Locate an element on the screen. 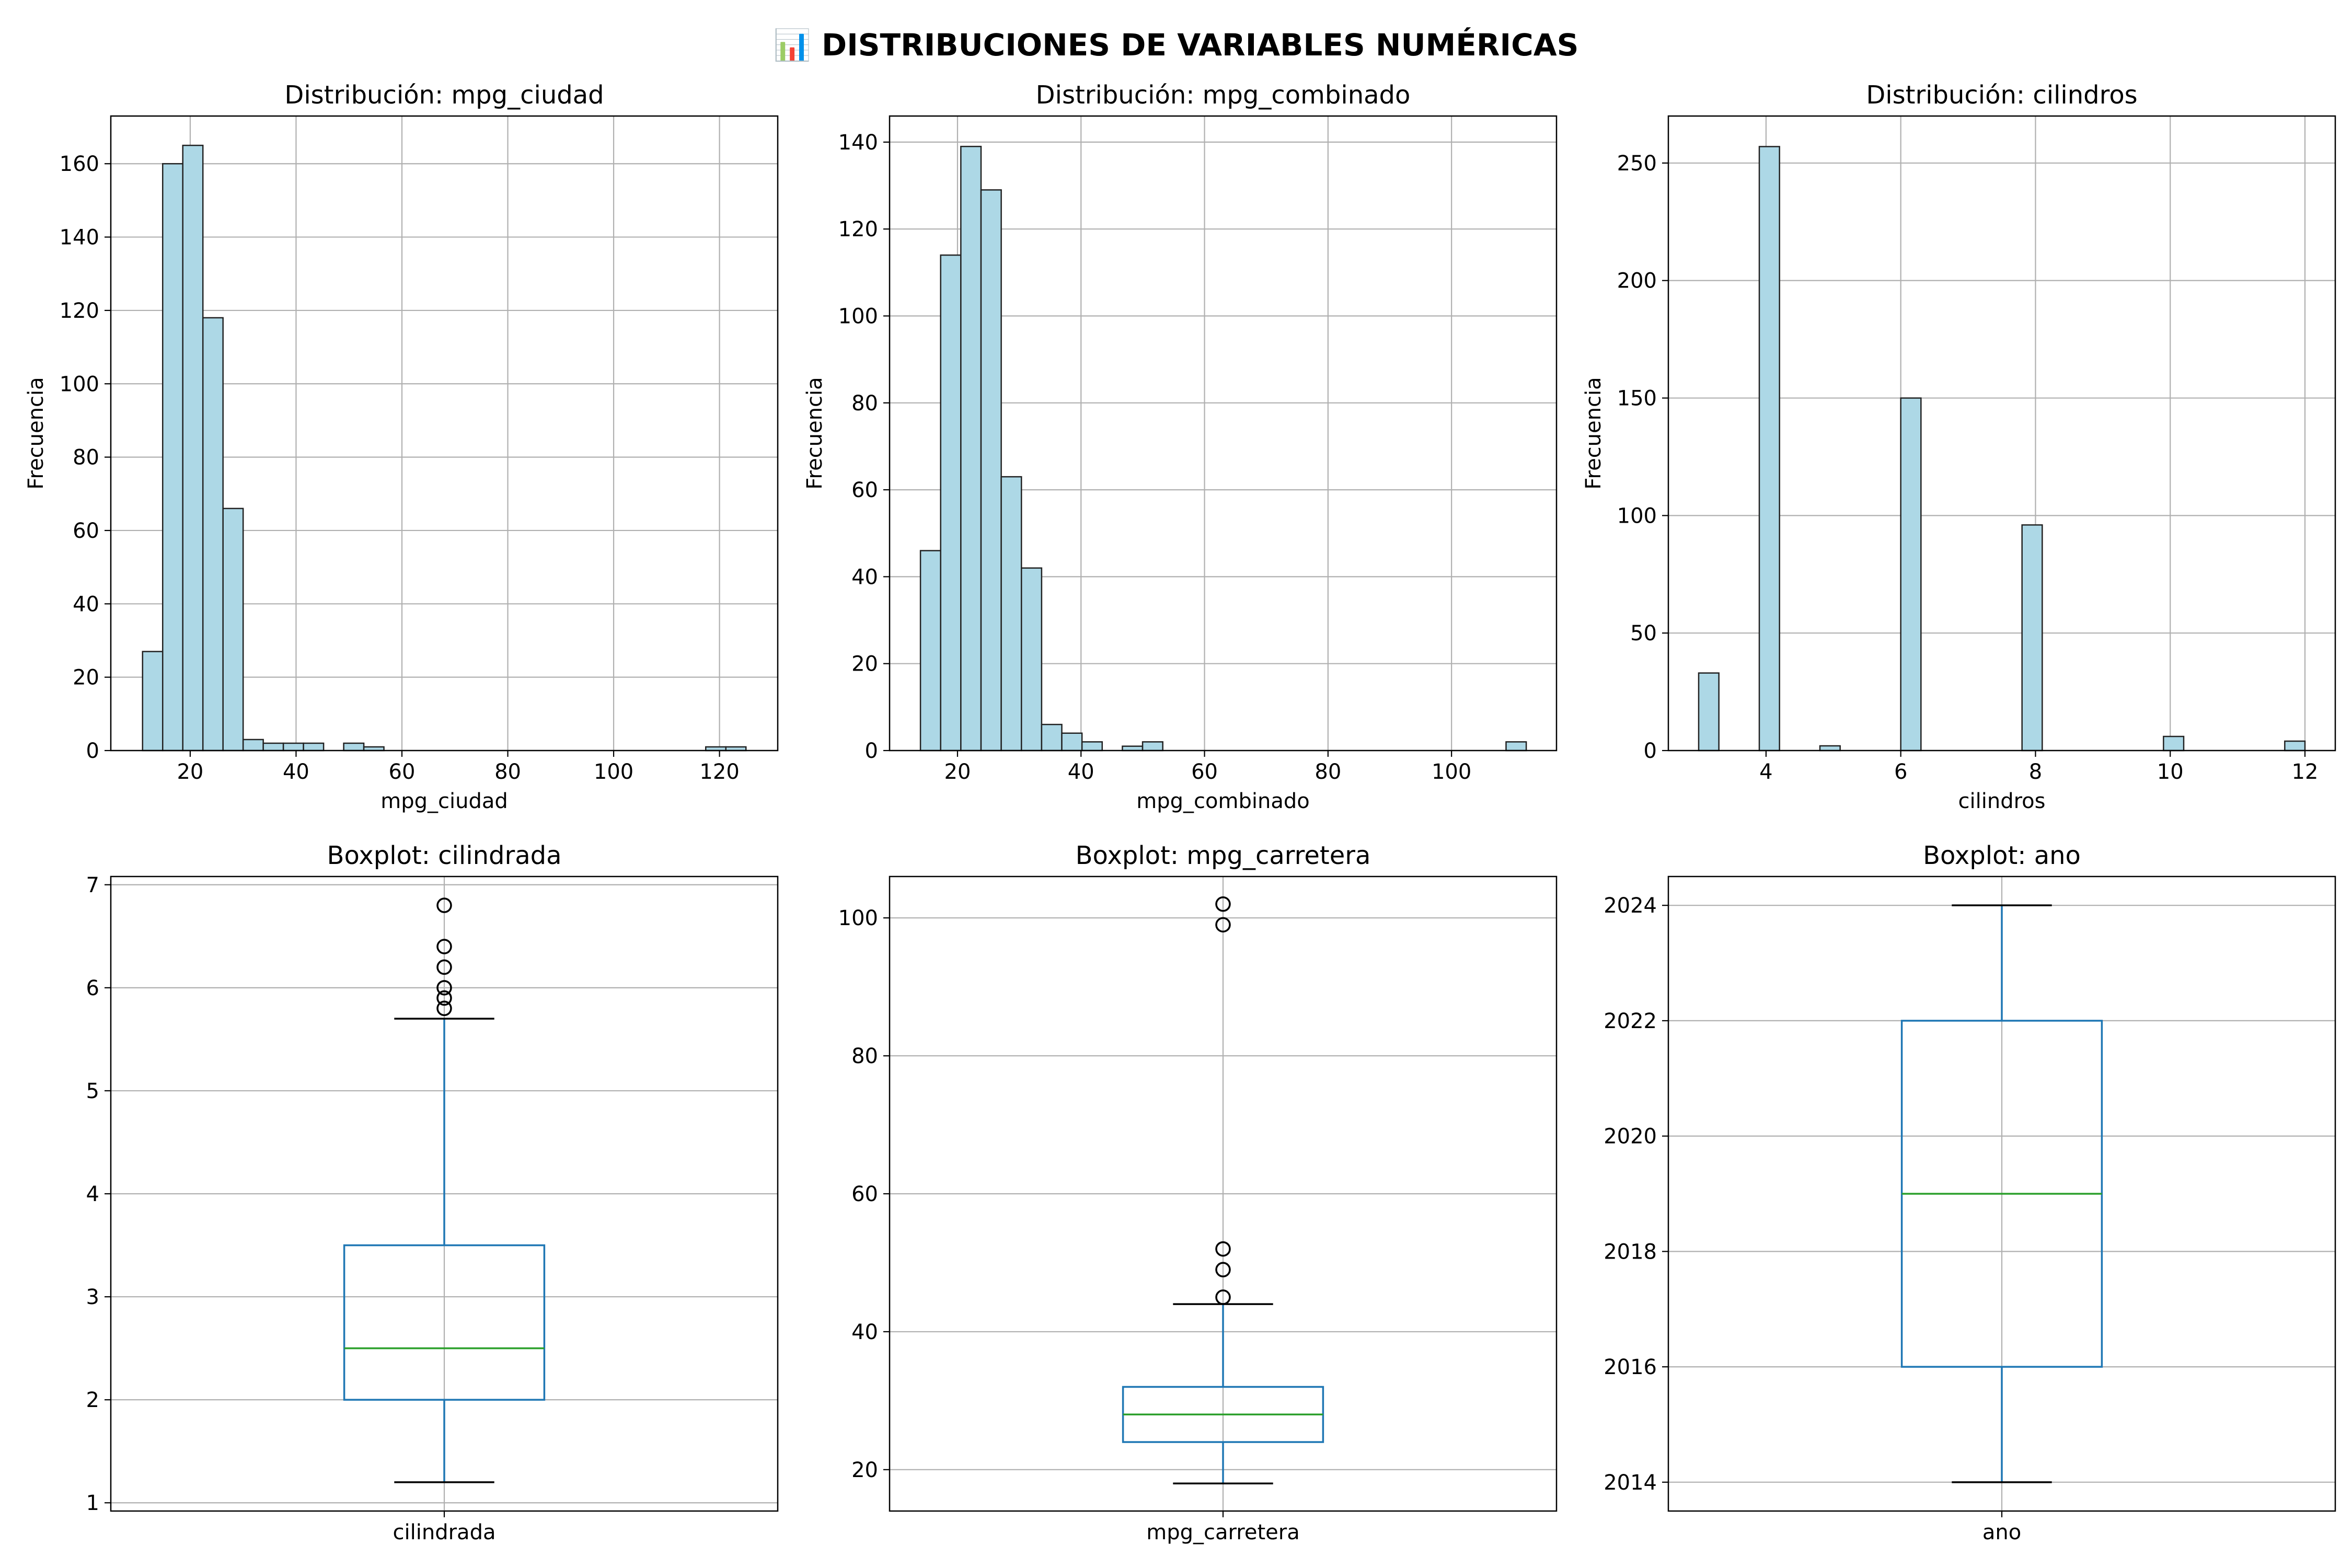 The height and width of the screenshot is (1568, 2352). x-axis-label: mpg_ciudad is located at coordinates (444, 801).